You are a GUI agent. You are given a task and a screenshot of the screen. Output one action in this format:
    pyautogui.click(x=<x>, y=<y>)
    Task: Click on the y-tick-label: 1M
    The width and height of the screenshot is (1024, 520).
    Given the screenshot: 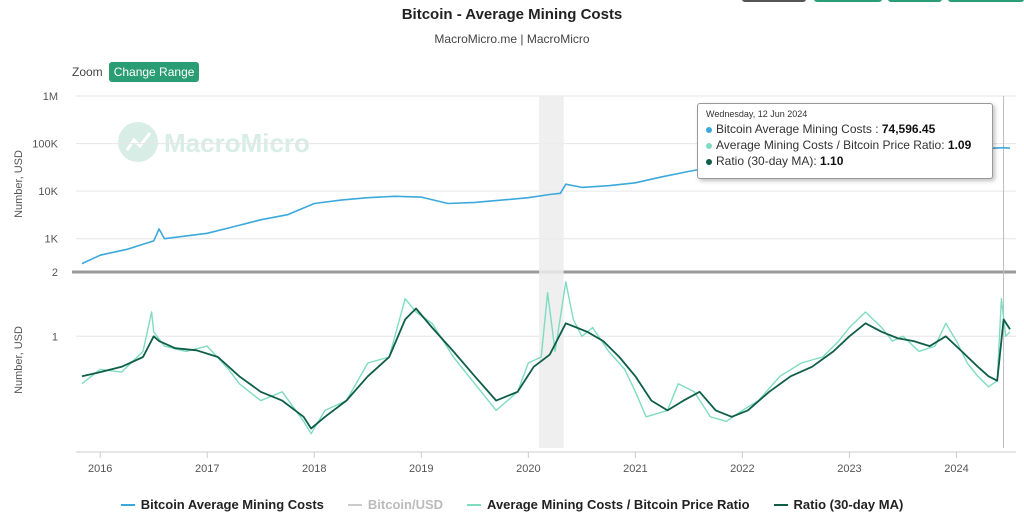 What is the action you would take?
    pyautogui.click(x=50, y=97)
    